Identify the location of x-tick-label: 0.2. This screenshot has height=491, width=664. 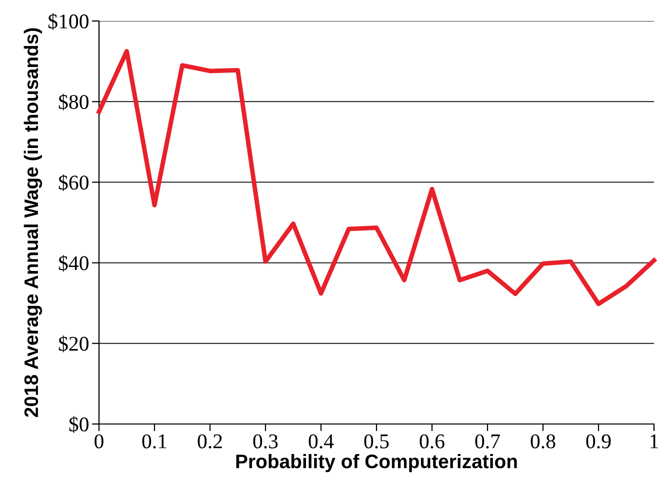
(210, 441).